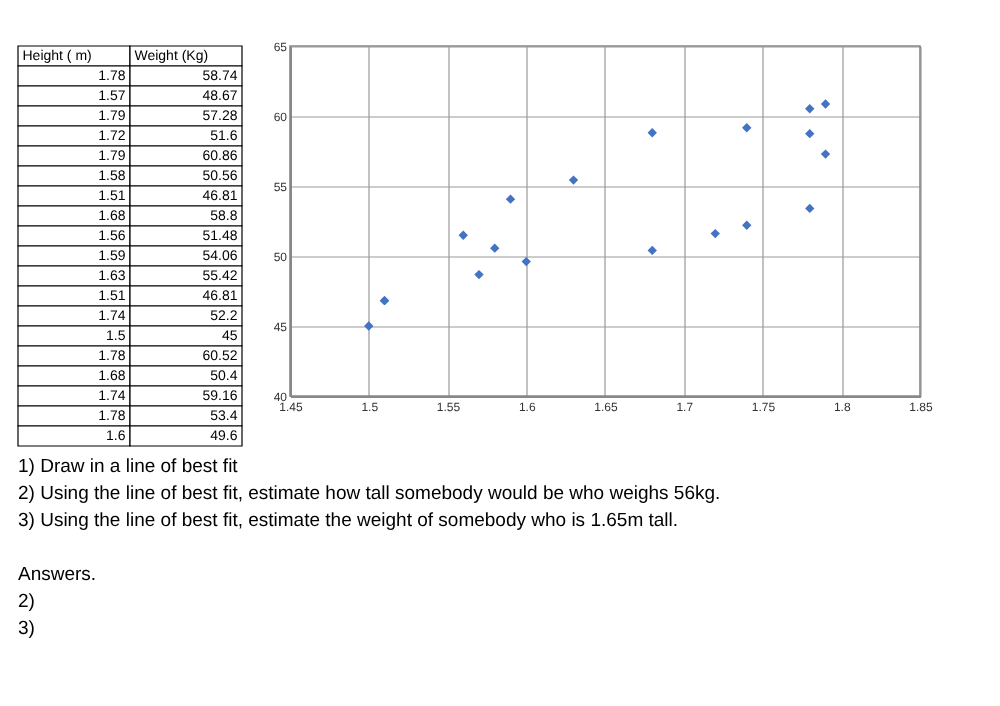 The width and height of the screenshot is (1000, 706). Describe the element at coordinates (348, 520) in the screenshot. I see `text: 3) Using the line of best fit, estimate the weight of somebody who is 1.65m tall.` at that location.